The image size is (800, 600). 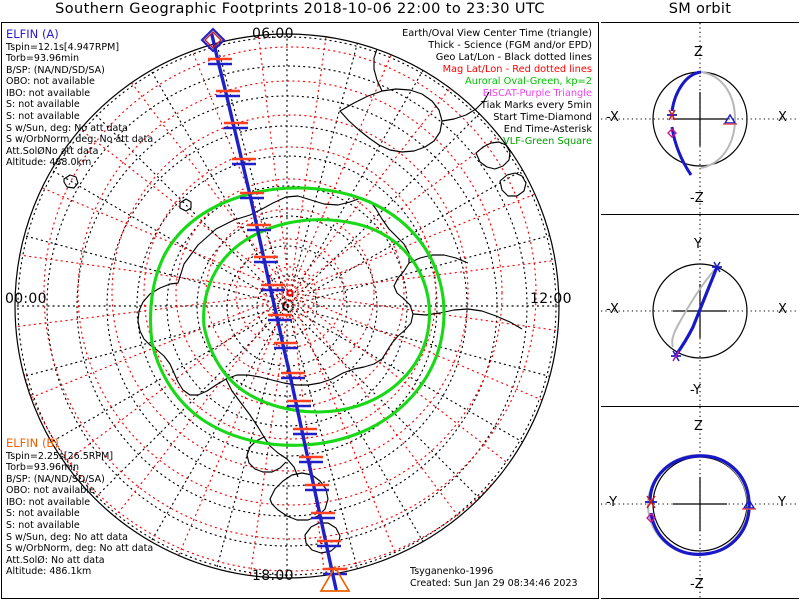 What do you see at coordinates (542, 117) in the screenshot?
I see `legend-item-start-time: Start Time-Diamond` at bounding box center [542, 117].